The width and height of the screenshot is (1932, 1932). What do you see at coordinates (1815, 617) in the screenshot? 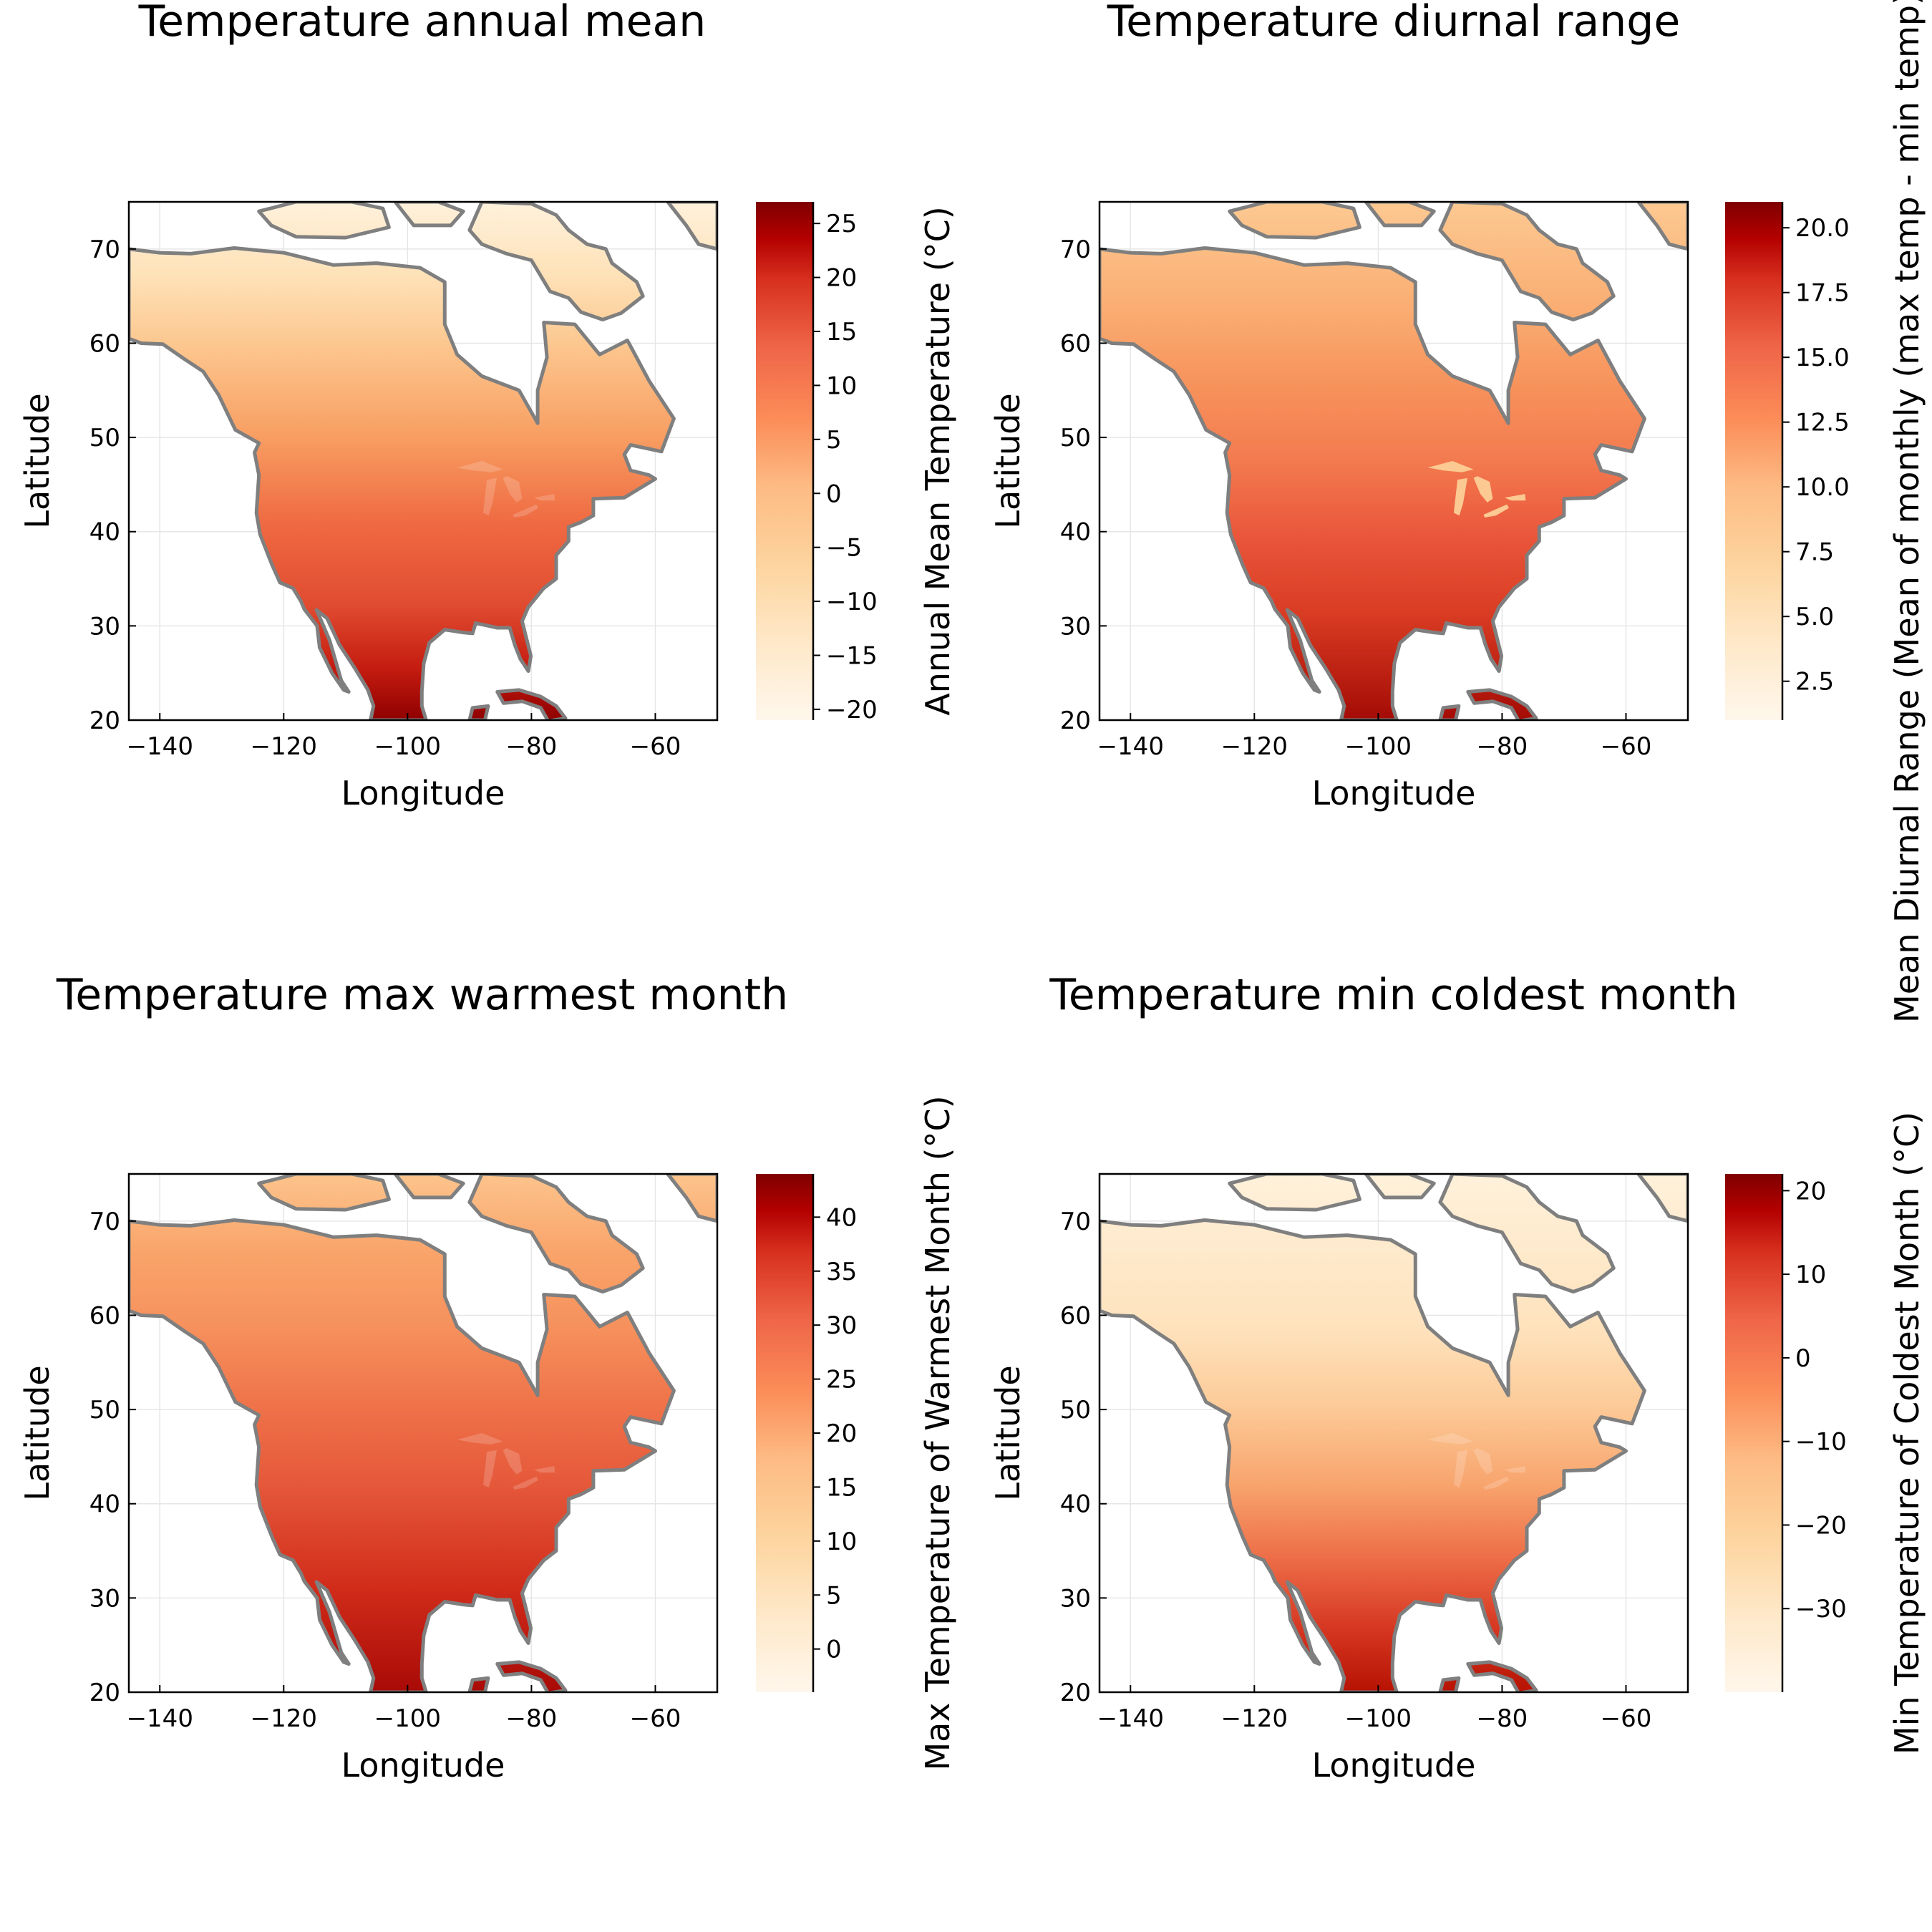
I see `colorbar-tick-label: 5.0` at bounding box center [1815, 617].